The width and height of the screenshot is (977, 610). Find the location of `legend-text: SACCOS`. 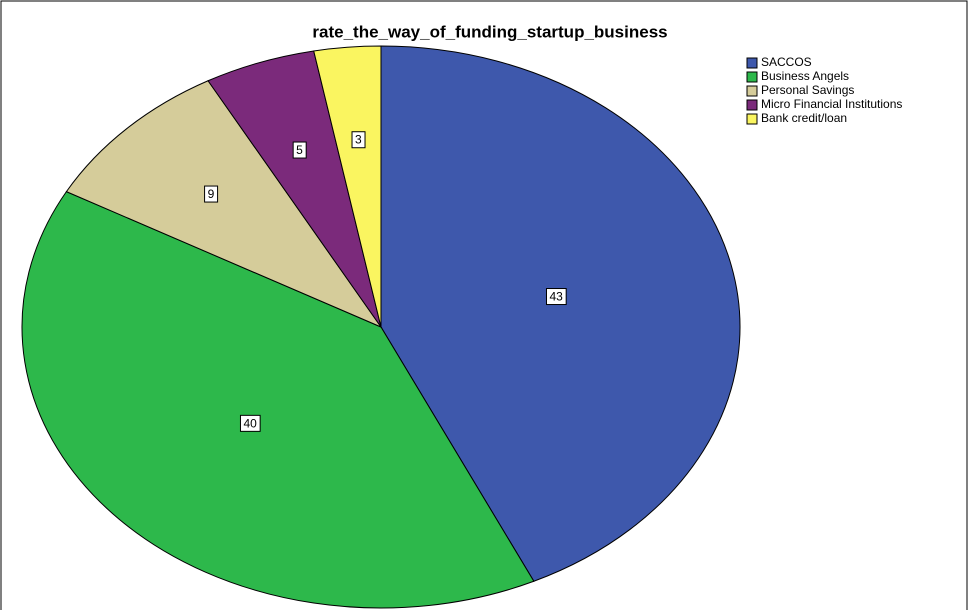

legend-text: SACCOS is located at coordinates (786, 62).